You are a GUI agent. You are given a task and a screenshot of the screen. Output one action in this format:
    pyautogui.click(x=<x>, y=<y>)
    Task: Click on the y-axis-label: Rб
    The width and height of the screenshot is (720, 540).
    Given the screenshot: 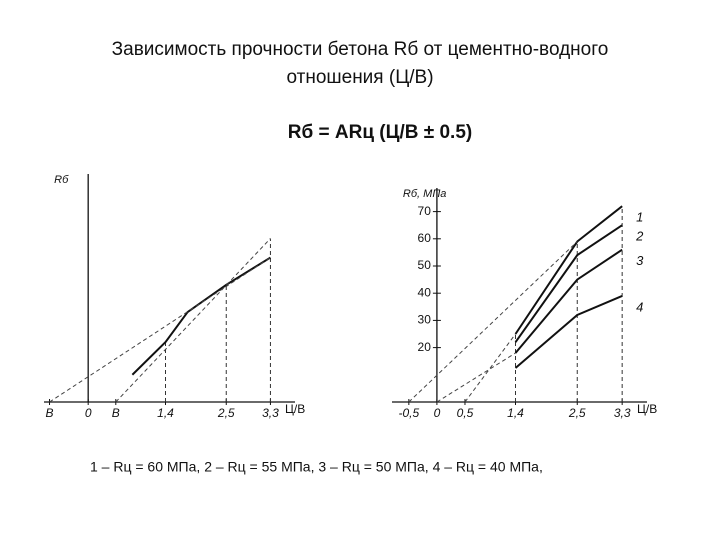 What is the action you would take?
    pyautogui.click(x=61, y=180)
    